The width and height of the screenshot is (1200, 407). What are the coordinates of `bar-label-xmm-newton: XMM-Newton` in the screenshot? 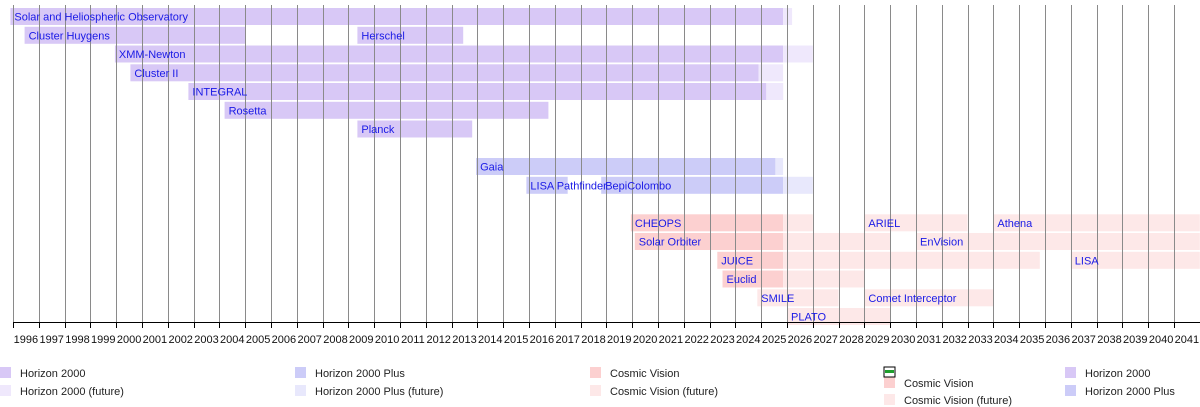 It's located at (152, 55).